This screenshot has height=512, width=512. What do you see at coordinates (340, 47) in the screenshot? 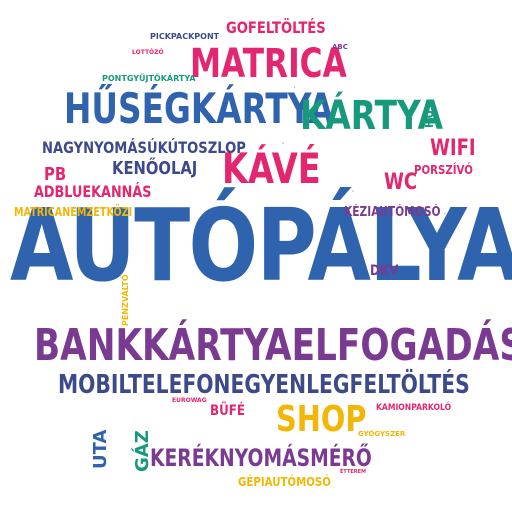
I see `word-abc: ABC` at bounding box center [340, 47].